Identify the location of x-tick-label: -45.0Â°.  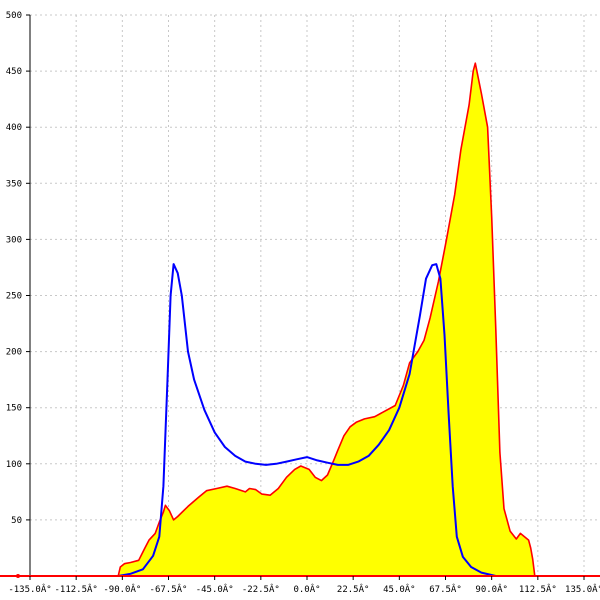
(215, 589).